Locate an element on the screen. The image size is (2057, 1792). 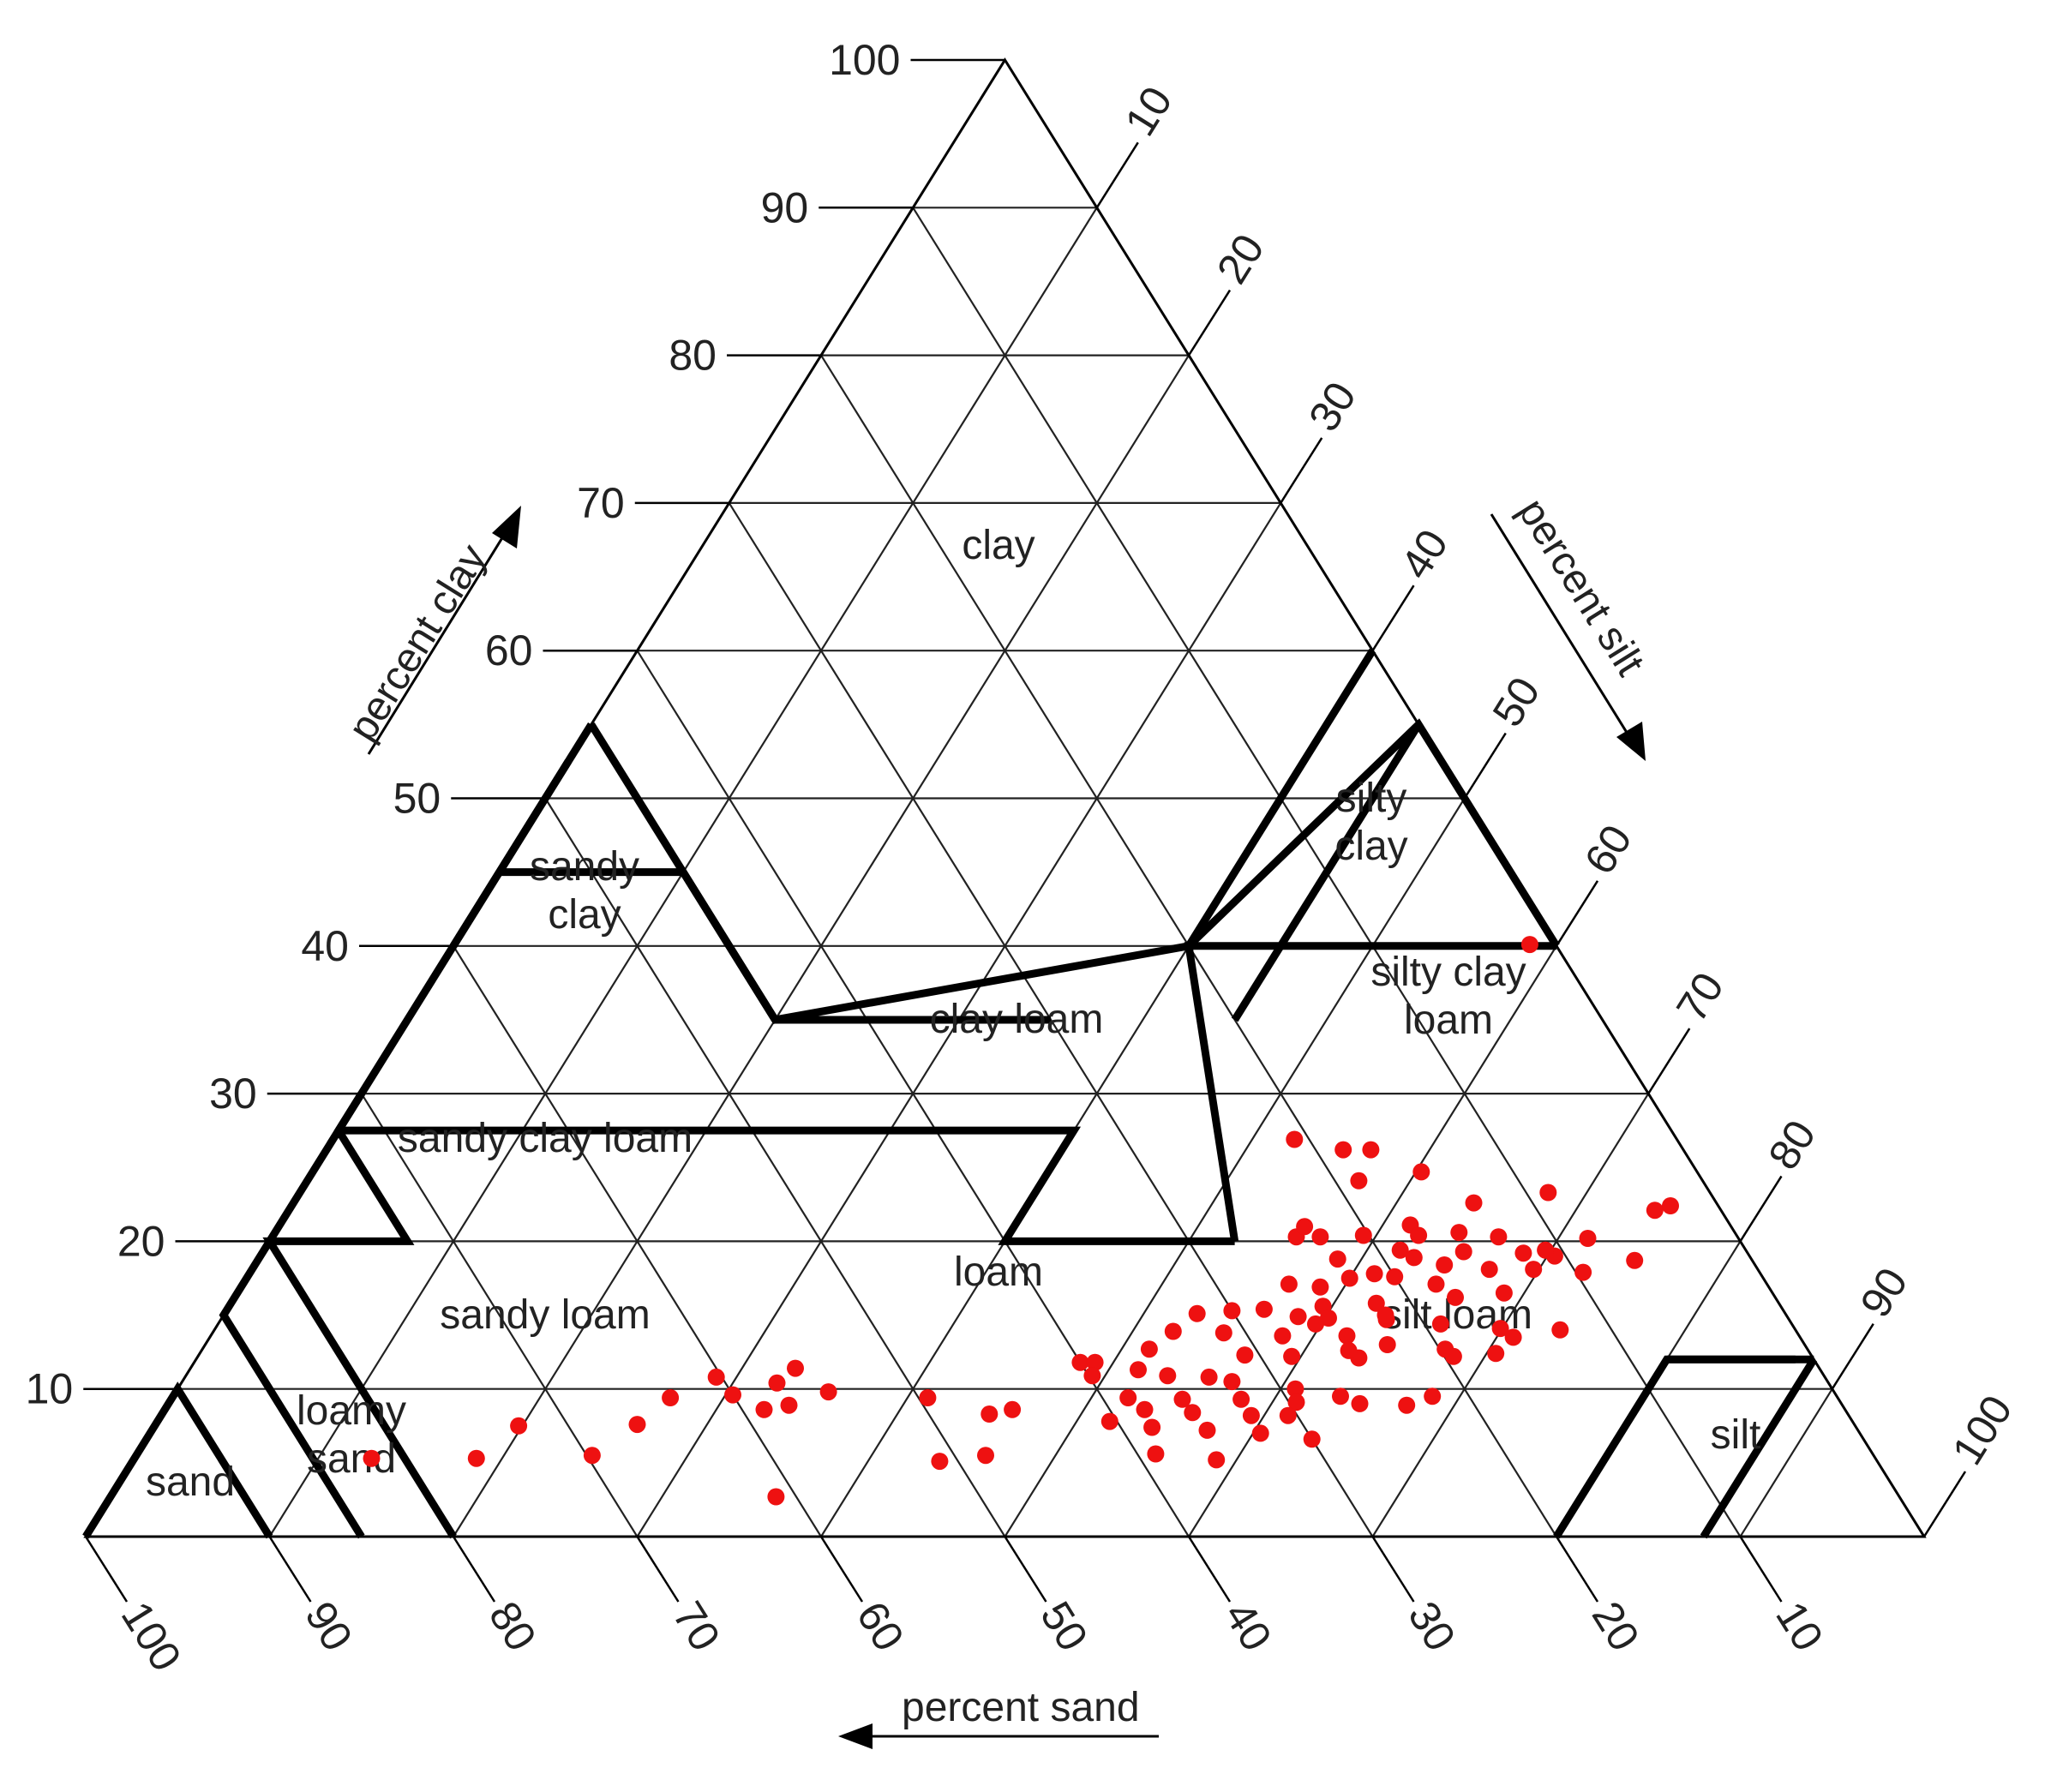
silt-tick-label-100: 100 is located at coordinates (1982, 1429).